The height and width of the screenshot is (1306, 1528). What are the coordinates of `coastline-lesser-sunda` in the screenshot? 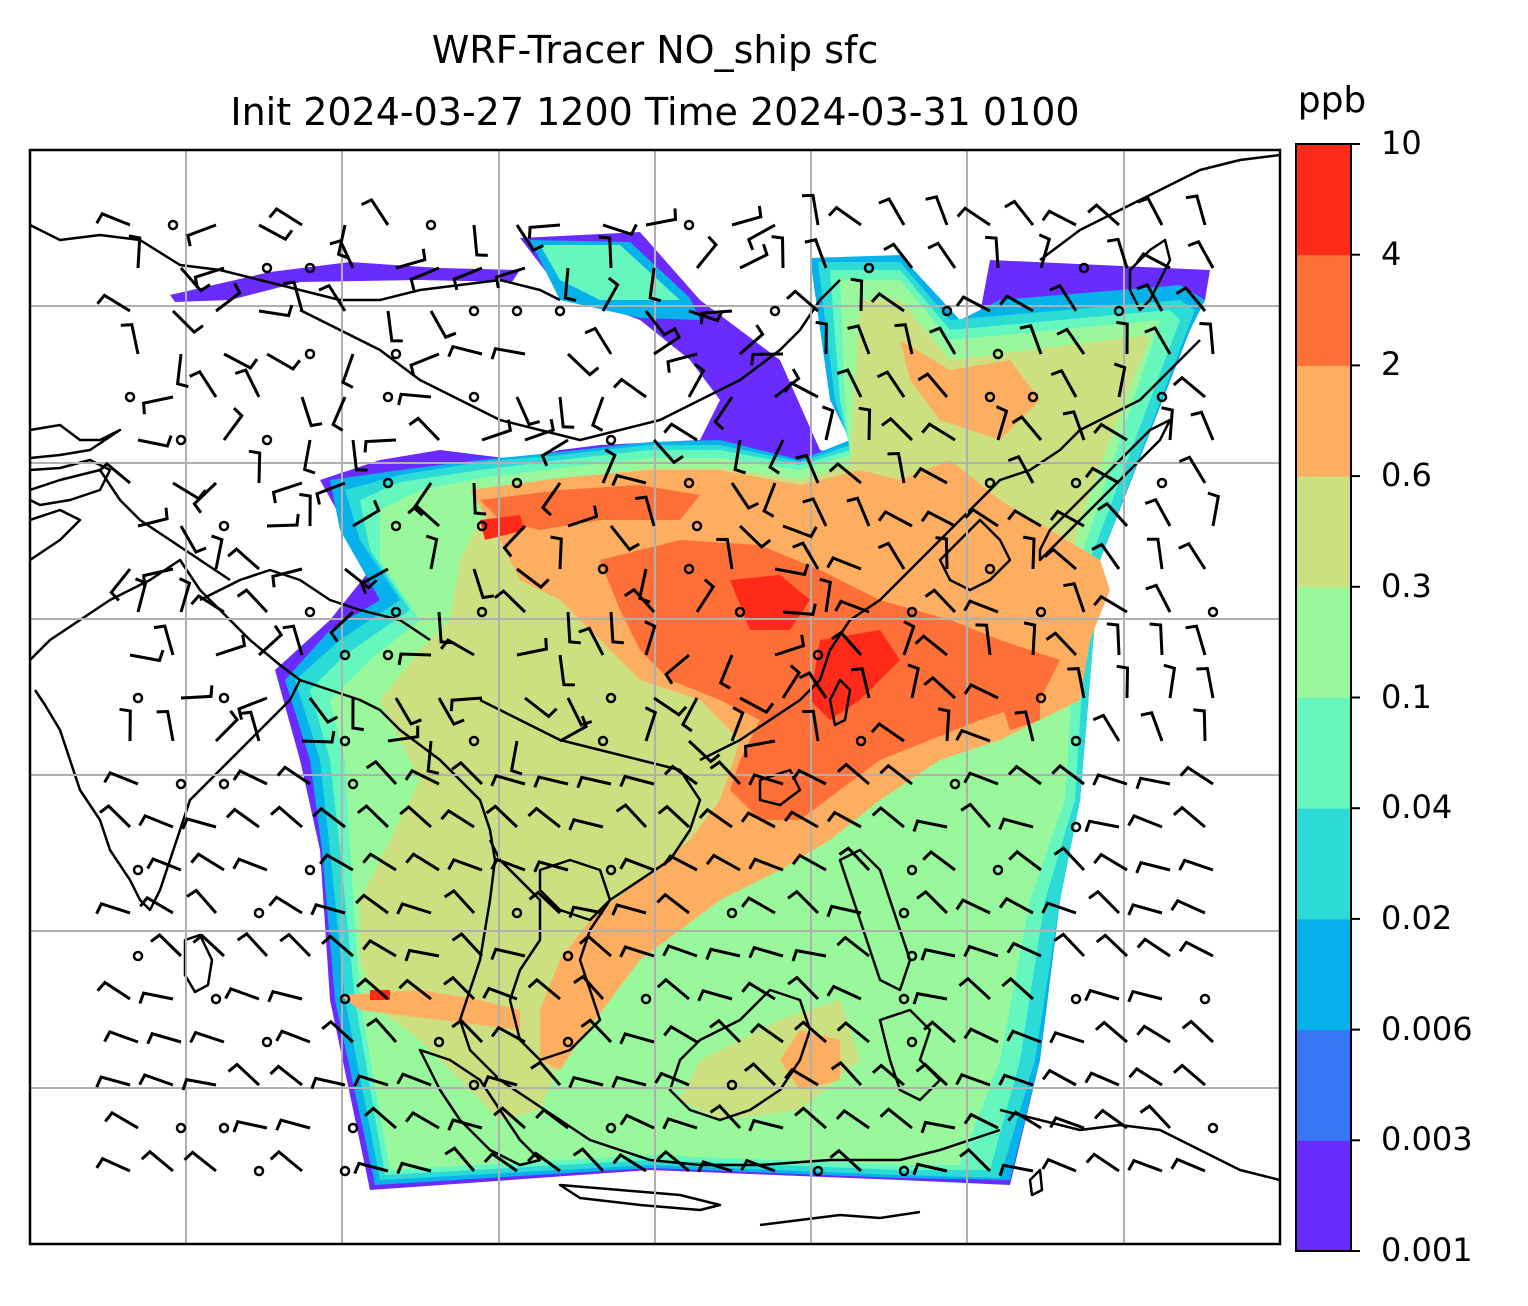 It's located at (901, 1197).